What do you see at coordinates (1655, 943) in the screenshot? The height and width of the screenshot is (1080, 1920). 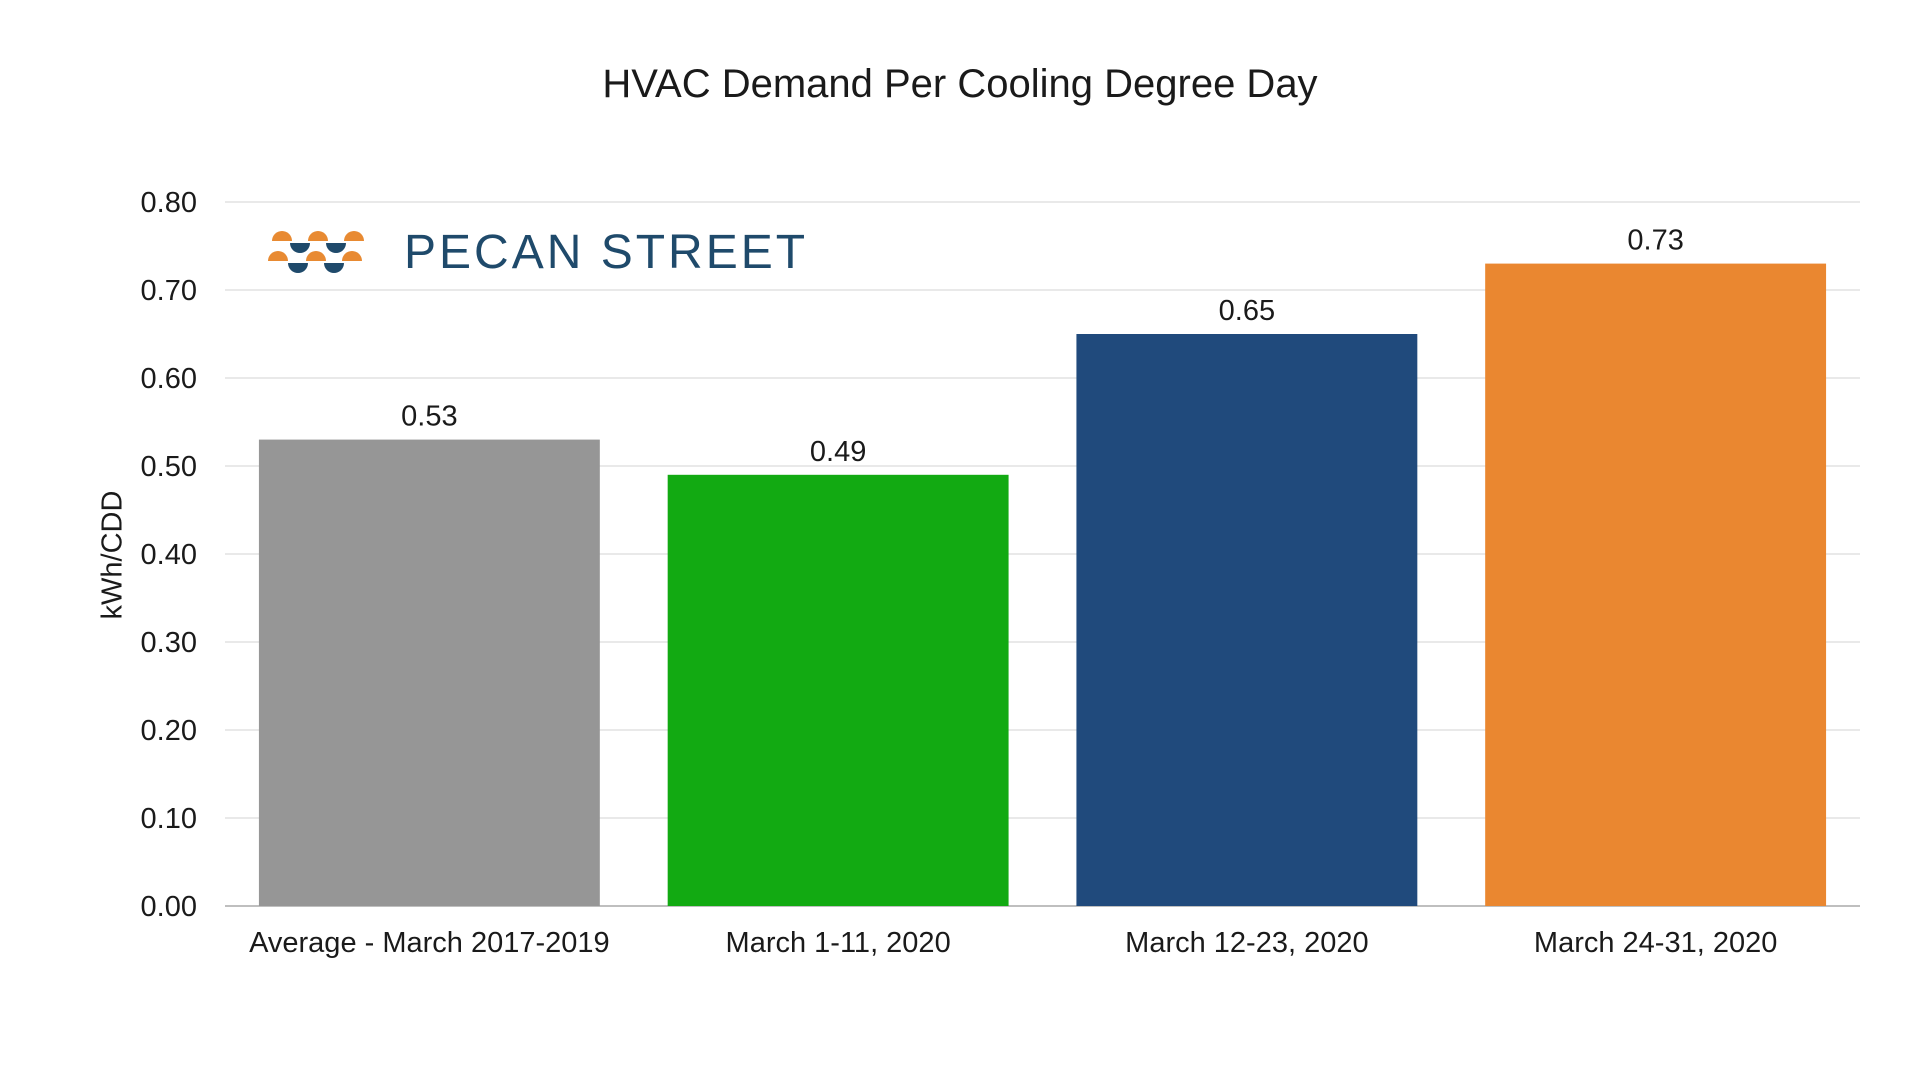 I see `x-tick-label: March 24-31, 2020` at bounding box center [1655, 943].